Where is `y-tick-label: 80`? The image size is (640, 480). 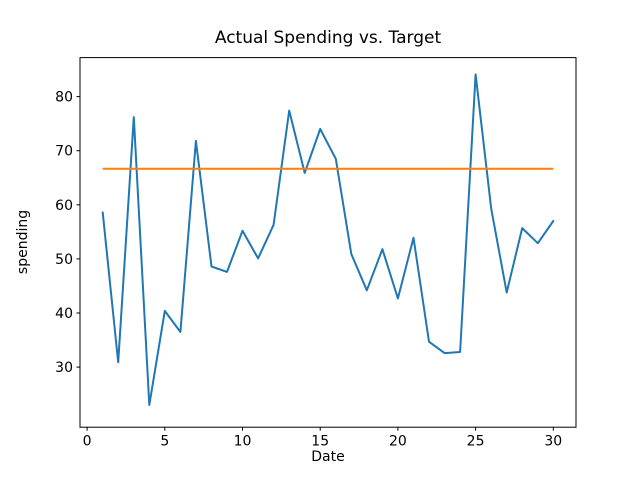 y-tick-label: 80 is located at coordinates (64, 98).